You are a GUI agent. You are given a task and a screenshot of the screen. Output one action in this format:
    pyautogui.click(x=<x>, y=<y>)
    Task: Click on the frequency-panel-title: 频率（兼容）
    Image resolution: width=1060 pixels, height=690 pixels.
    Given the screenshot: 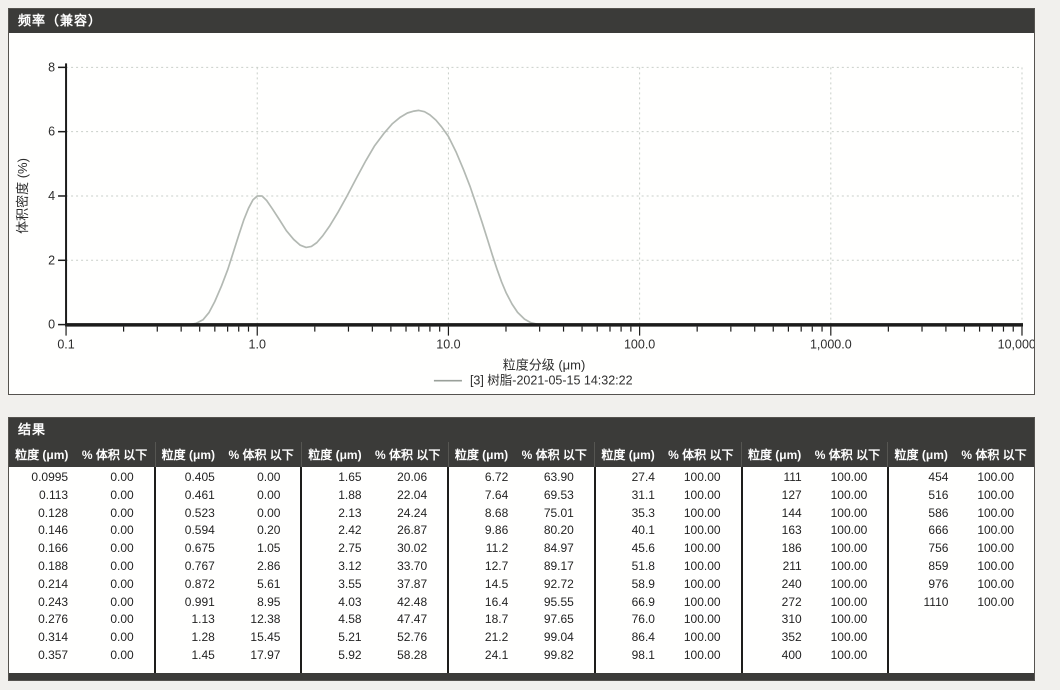 What is the action you would take?
    pyautogui.click(x=521, y=21)
    